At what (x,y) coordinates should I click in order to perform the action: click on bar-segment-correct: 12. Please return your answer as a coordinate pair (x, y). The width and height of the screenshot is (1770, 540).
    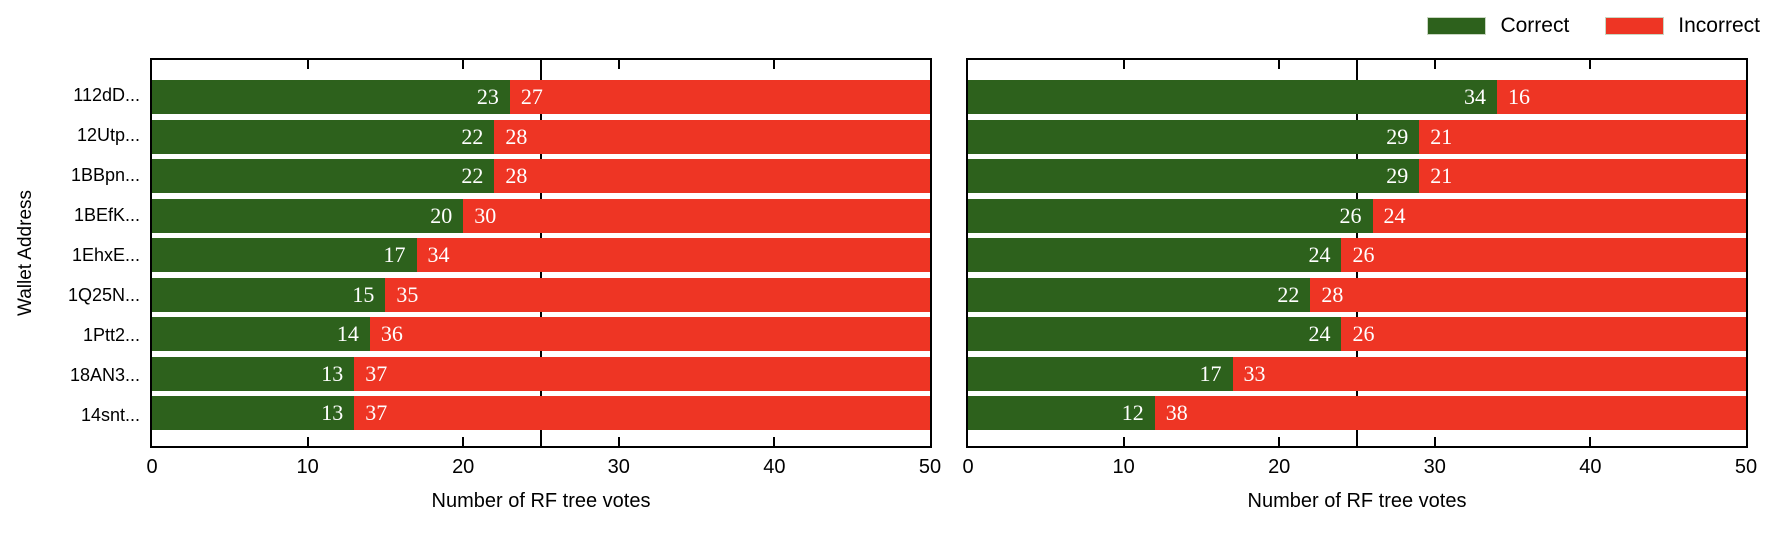
    Looking at the image, I should click on (1061, 413).